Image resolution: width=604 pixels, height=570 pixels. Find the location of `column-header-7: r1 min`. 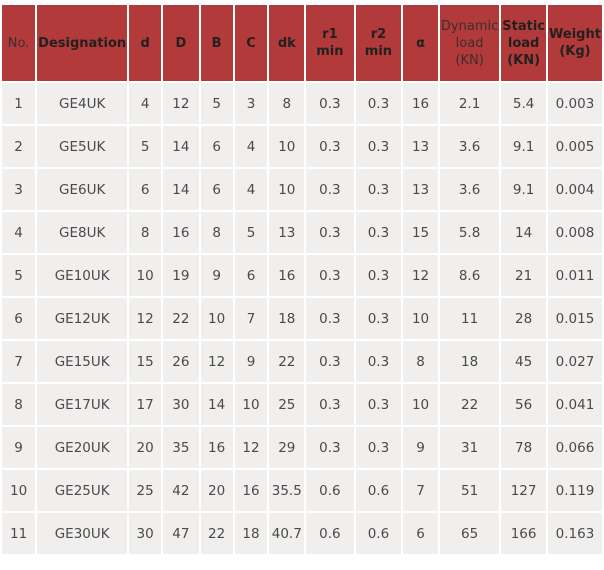

column-header-7: r1 min is located at coordinates (330, 43).